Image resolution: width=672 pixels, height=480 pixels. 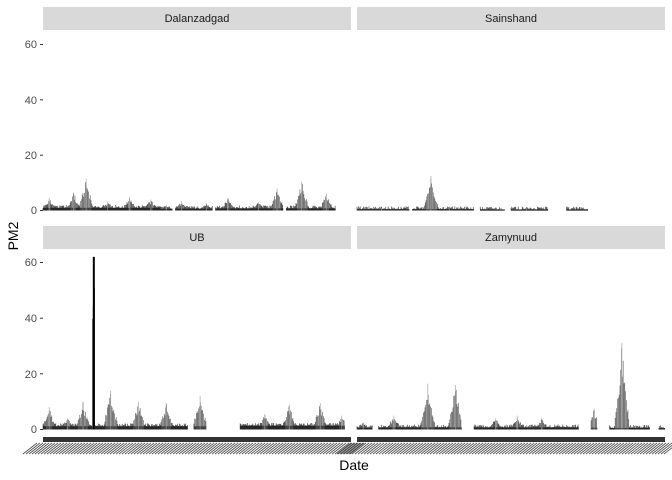 I want to click on series-baseline-segment, so click(x=292, y=427).